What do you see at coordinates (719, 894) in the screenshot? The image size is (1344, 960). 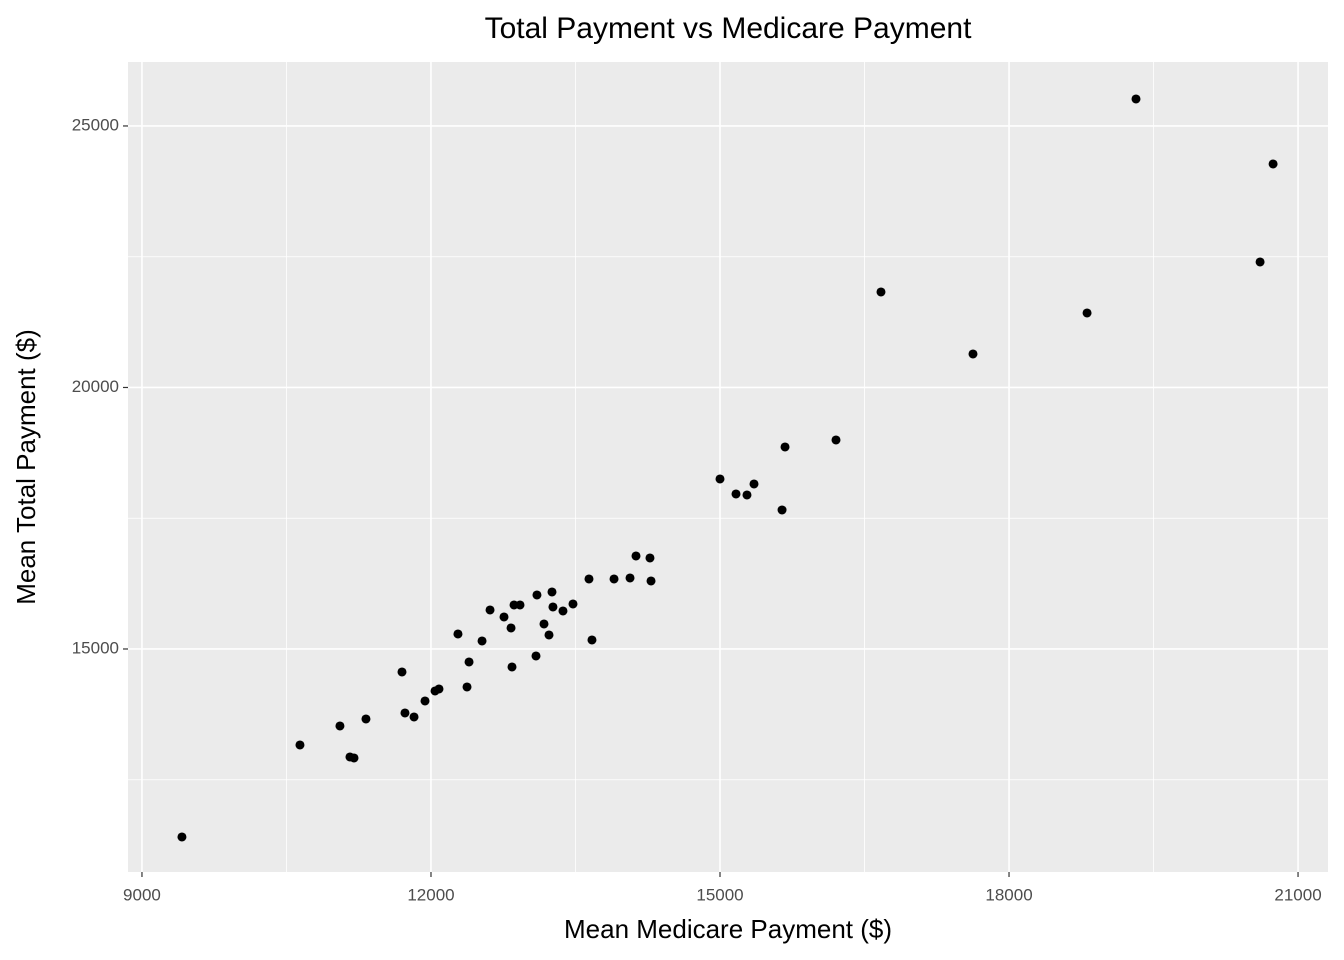 I see `x-tick-label: 15000` at bounding box center [719, 894].